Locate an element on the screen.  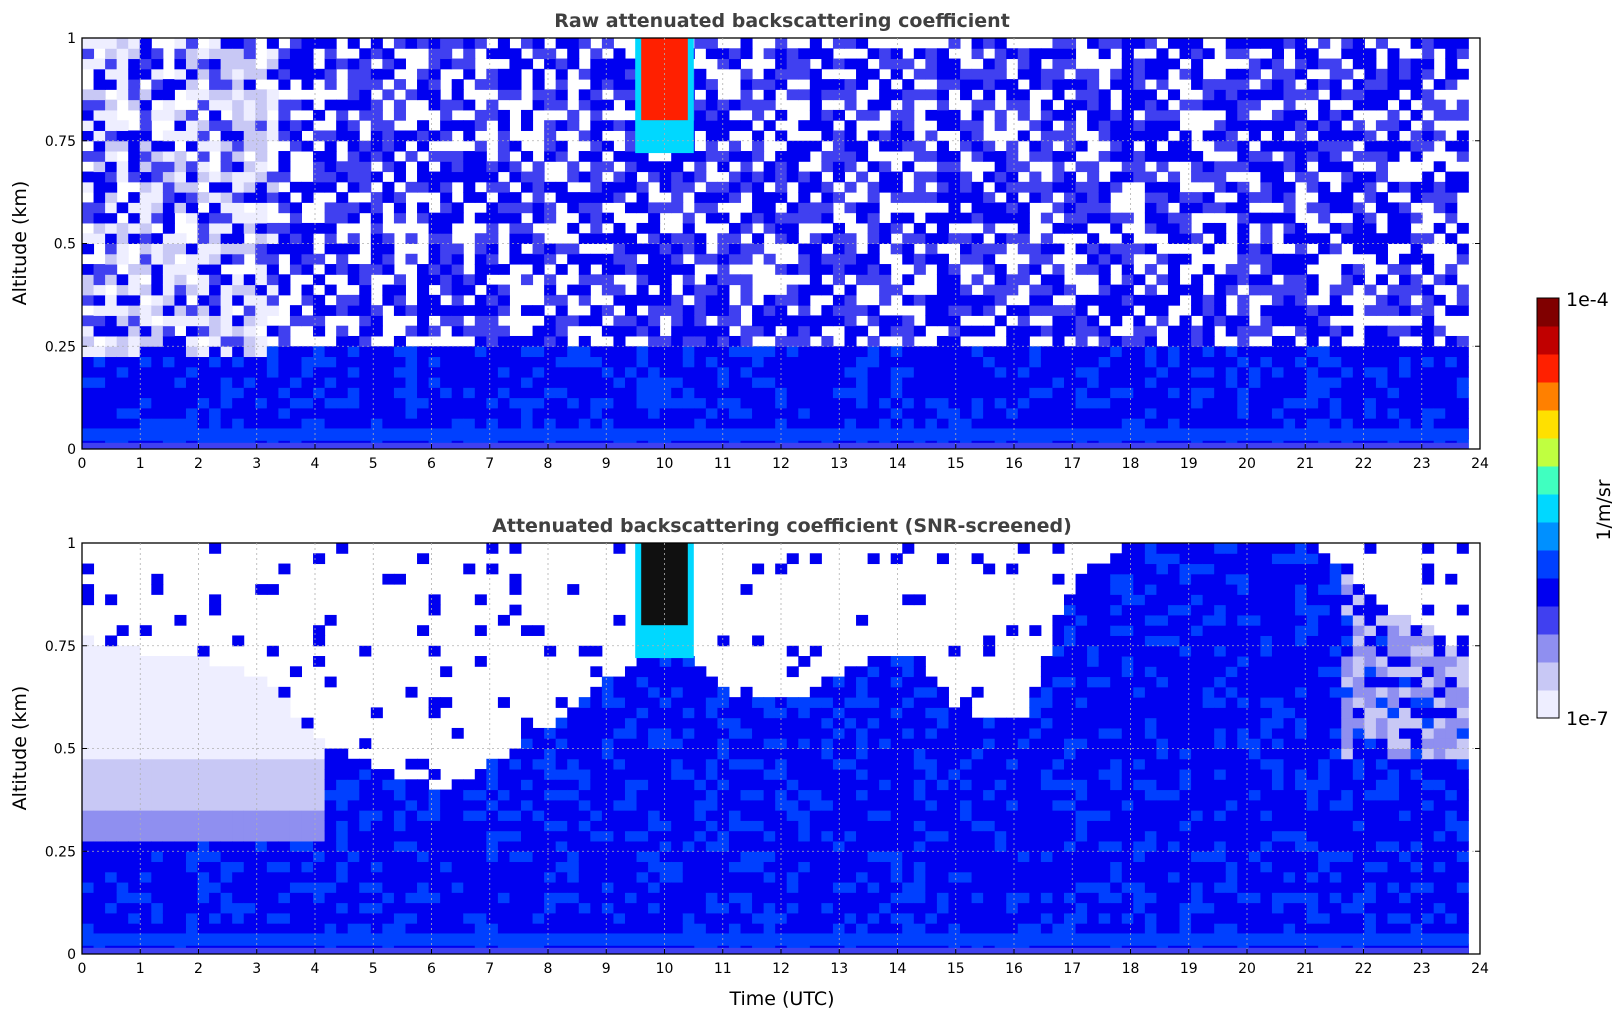
y-tick-label: 0 is located at coordinates (71, 450).